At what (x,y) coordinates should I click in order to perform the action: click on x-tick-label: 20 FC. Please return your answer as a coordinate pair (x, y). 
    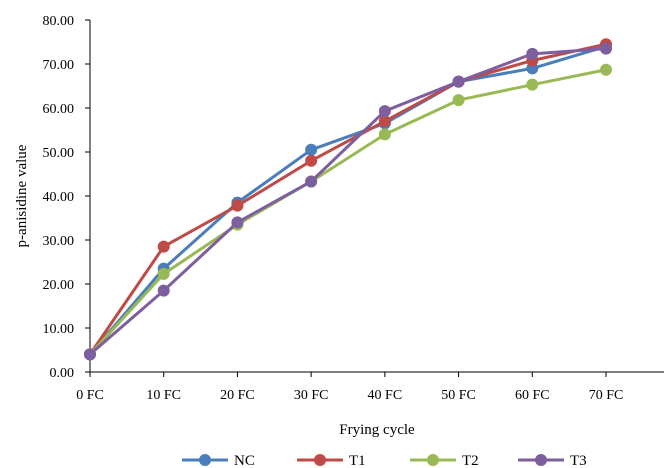
    Looking at the image, I should click on (237, 395).